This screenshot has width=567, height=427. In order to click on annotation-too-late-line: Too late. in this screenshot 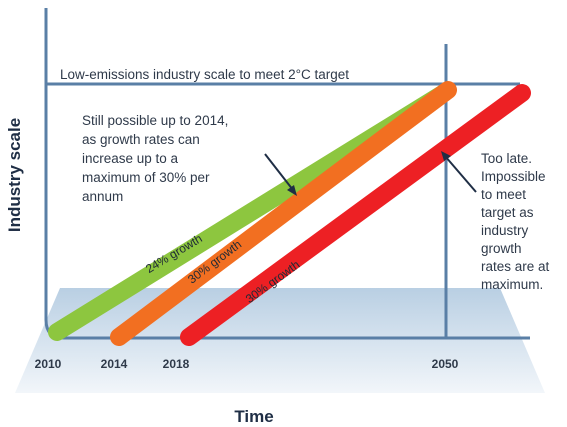, I will do `click(506, 158)`.